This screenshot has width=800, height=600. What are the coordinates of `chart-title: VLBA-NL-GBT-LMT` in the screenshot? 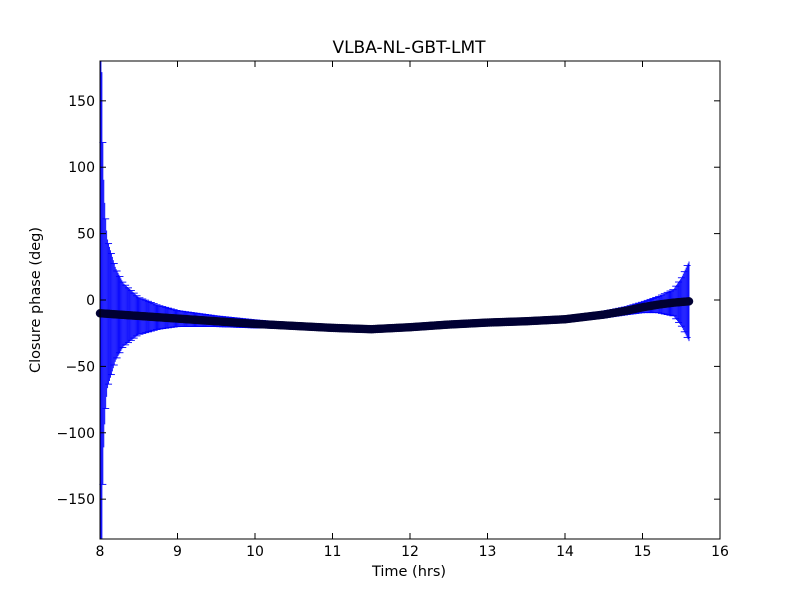 It's located at (409, 48).